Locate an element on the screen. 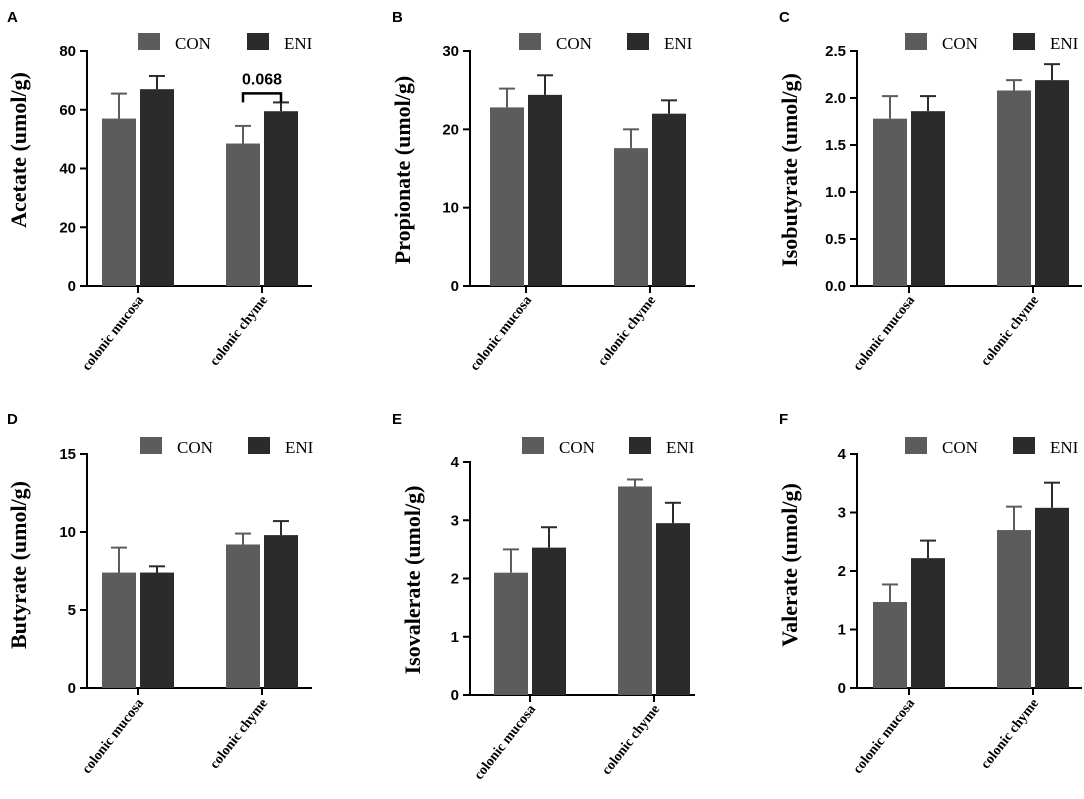 Image resolution: width=1084 pixels, height=799 pixels. panel-letter: E is located at coordinates (397, 419).